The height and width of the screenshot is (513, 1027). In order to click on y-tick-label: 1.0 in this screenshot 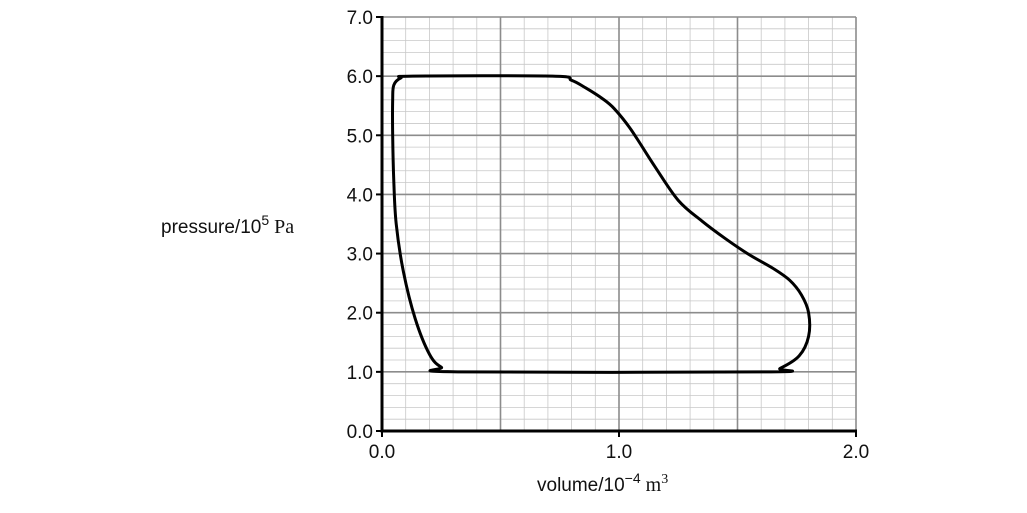, I will do `click(360, 373)`.